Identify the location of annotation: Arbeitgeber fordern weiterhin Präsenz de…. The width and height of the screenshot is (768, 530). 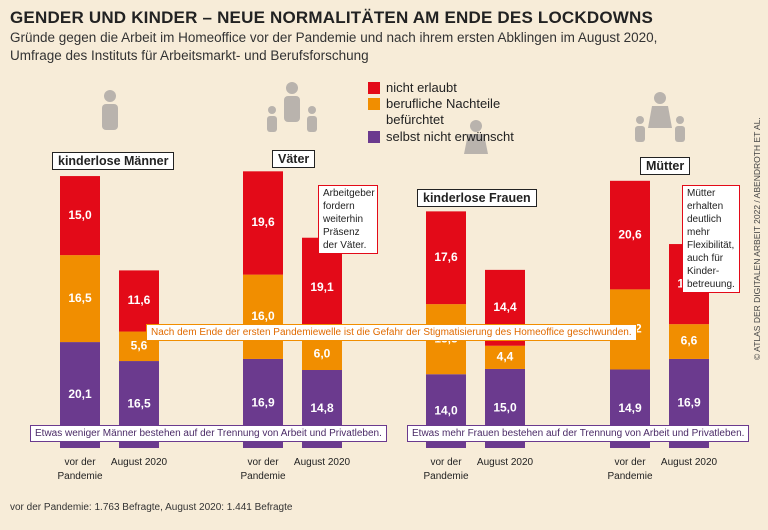
(348, 219).